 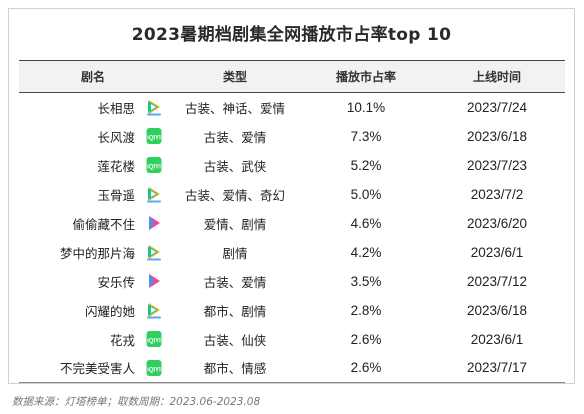 What do you see at coordinates (116, 195) in the screenshot?
I see `drama-name: 玉骨遥` at bounding box center [116, 195].